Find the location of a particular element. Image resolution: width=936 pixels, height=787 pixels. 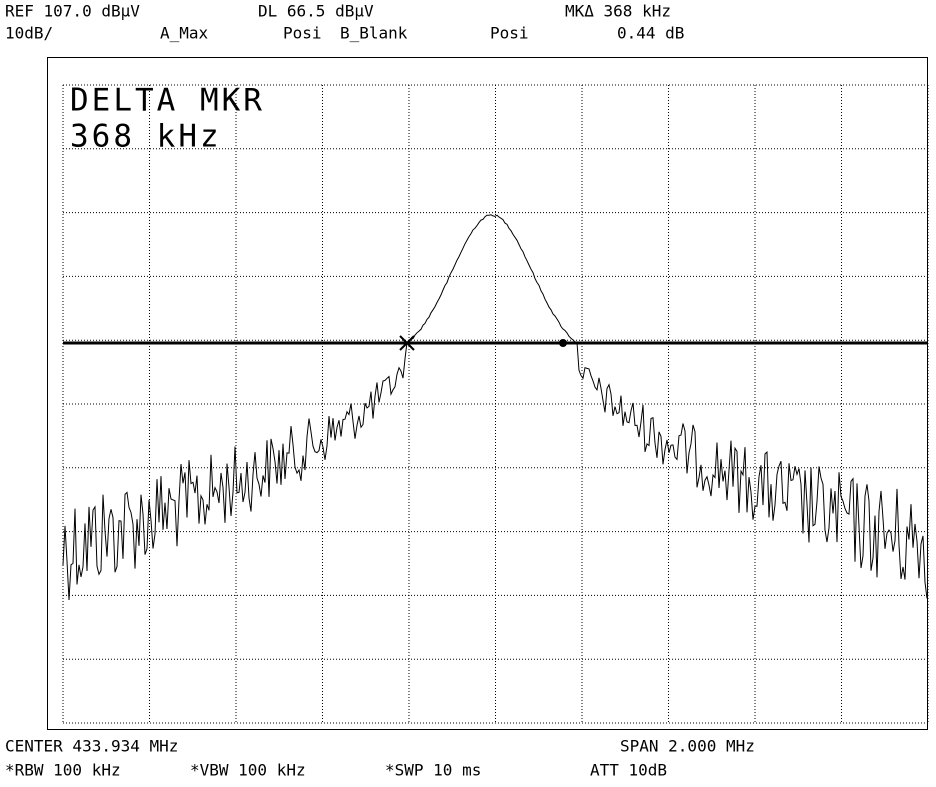

status-label: CENTER 433.934 MHz is located at coordinates (91, 746).